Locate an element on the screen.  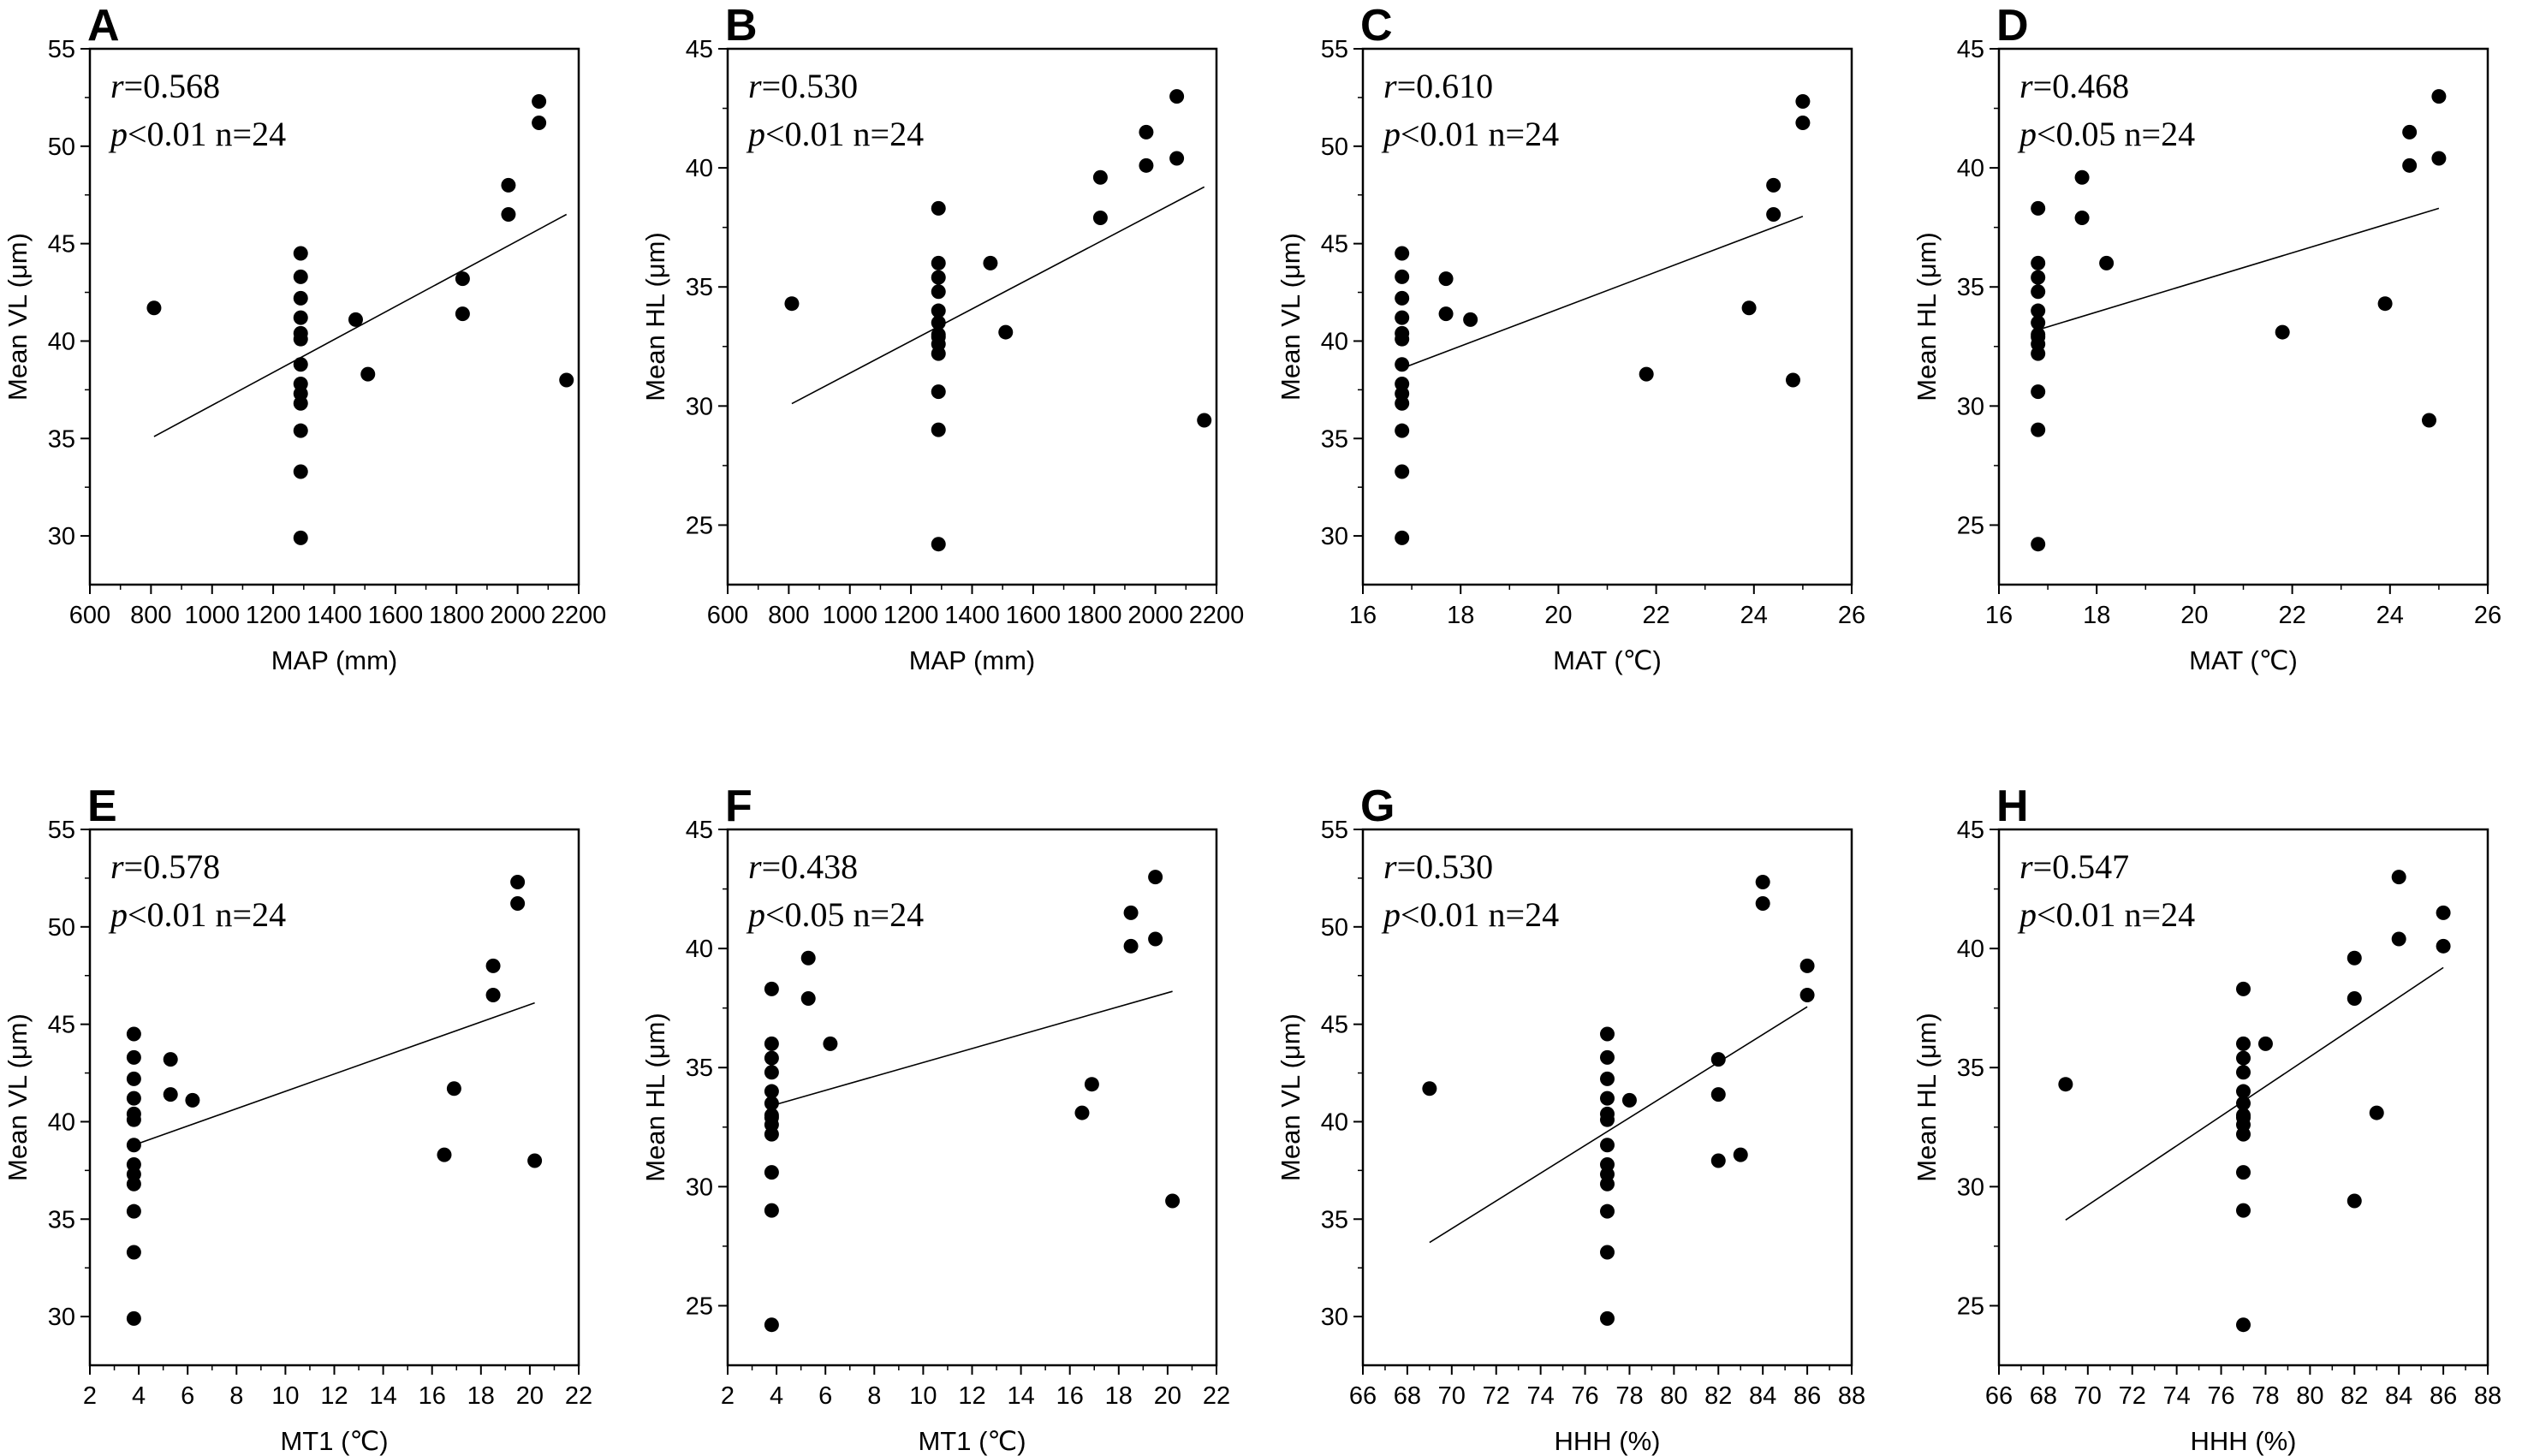
x-tick-label: 10 is located at coordinates (923, 1396).